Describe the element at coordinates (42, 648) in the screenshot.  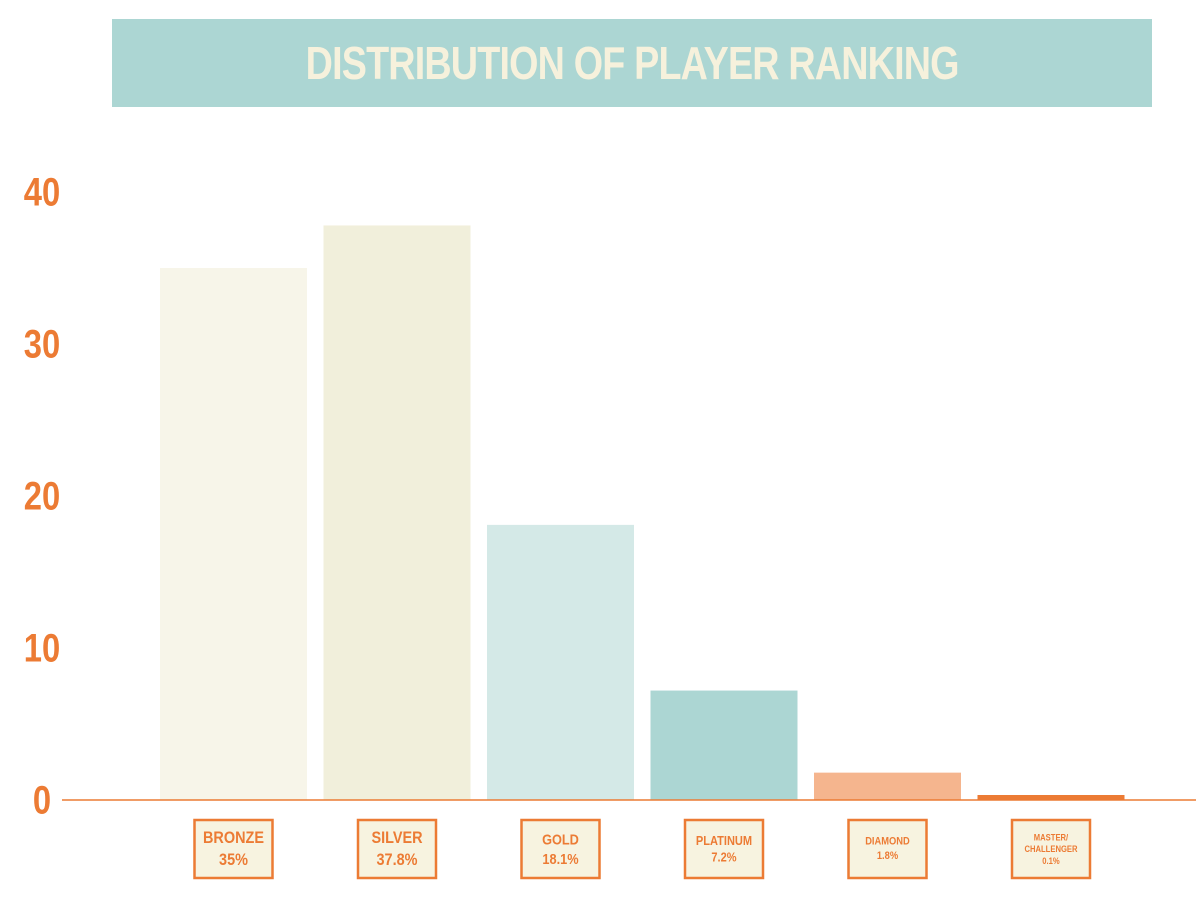
I see `y-tick-label: 10` at that location.